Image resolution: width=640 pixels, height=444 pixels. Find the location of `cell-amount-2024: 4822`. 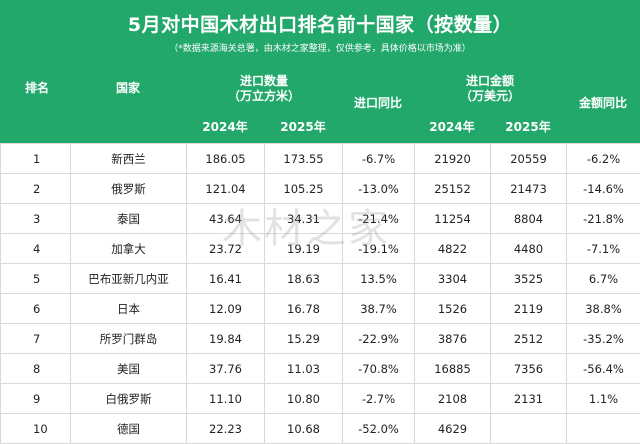

cell-amount-2024: 4822 is located at coordinates (453, 249).